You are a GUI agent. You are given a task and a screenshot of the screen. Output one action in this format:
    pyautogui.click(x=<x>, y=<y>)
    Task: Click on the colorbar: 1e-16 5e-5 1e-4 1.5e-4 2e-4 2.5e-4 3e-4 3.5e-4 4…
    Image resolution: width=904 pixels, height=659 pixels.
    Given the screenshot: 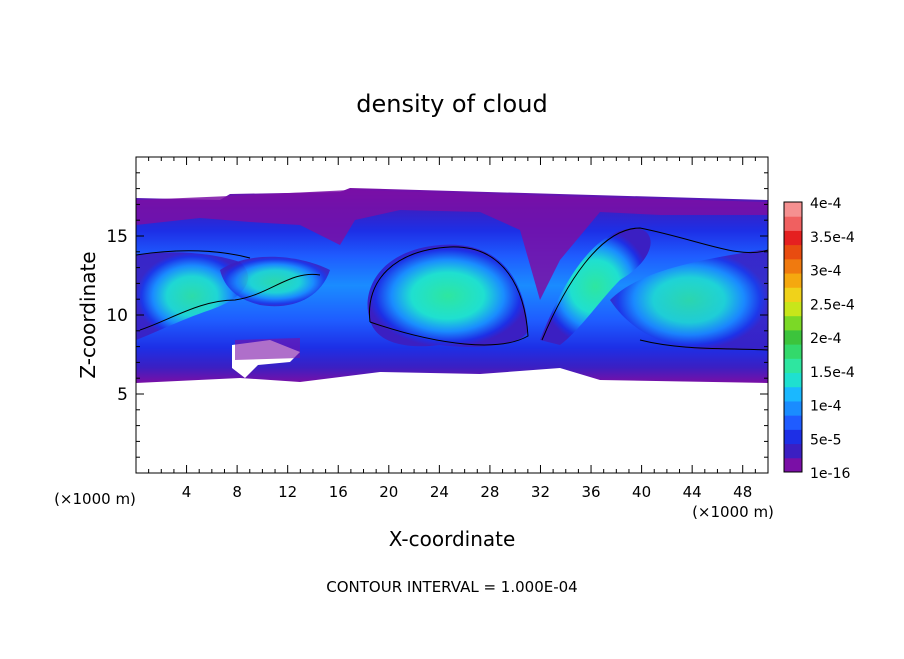 What is the action you would take?
    pyautogui.click(x=819, y=339)
    